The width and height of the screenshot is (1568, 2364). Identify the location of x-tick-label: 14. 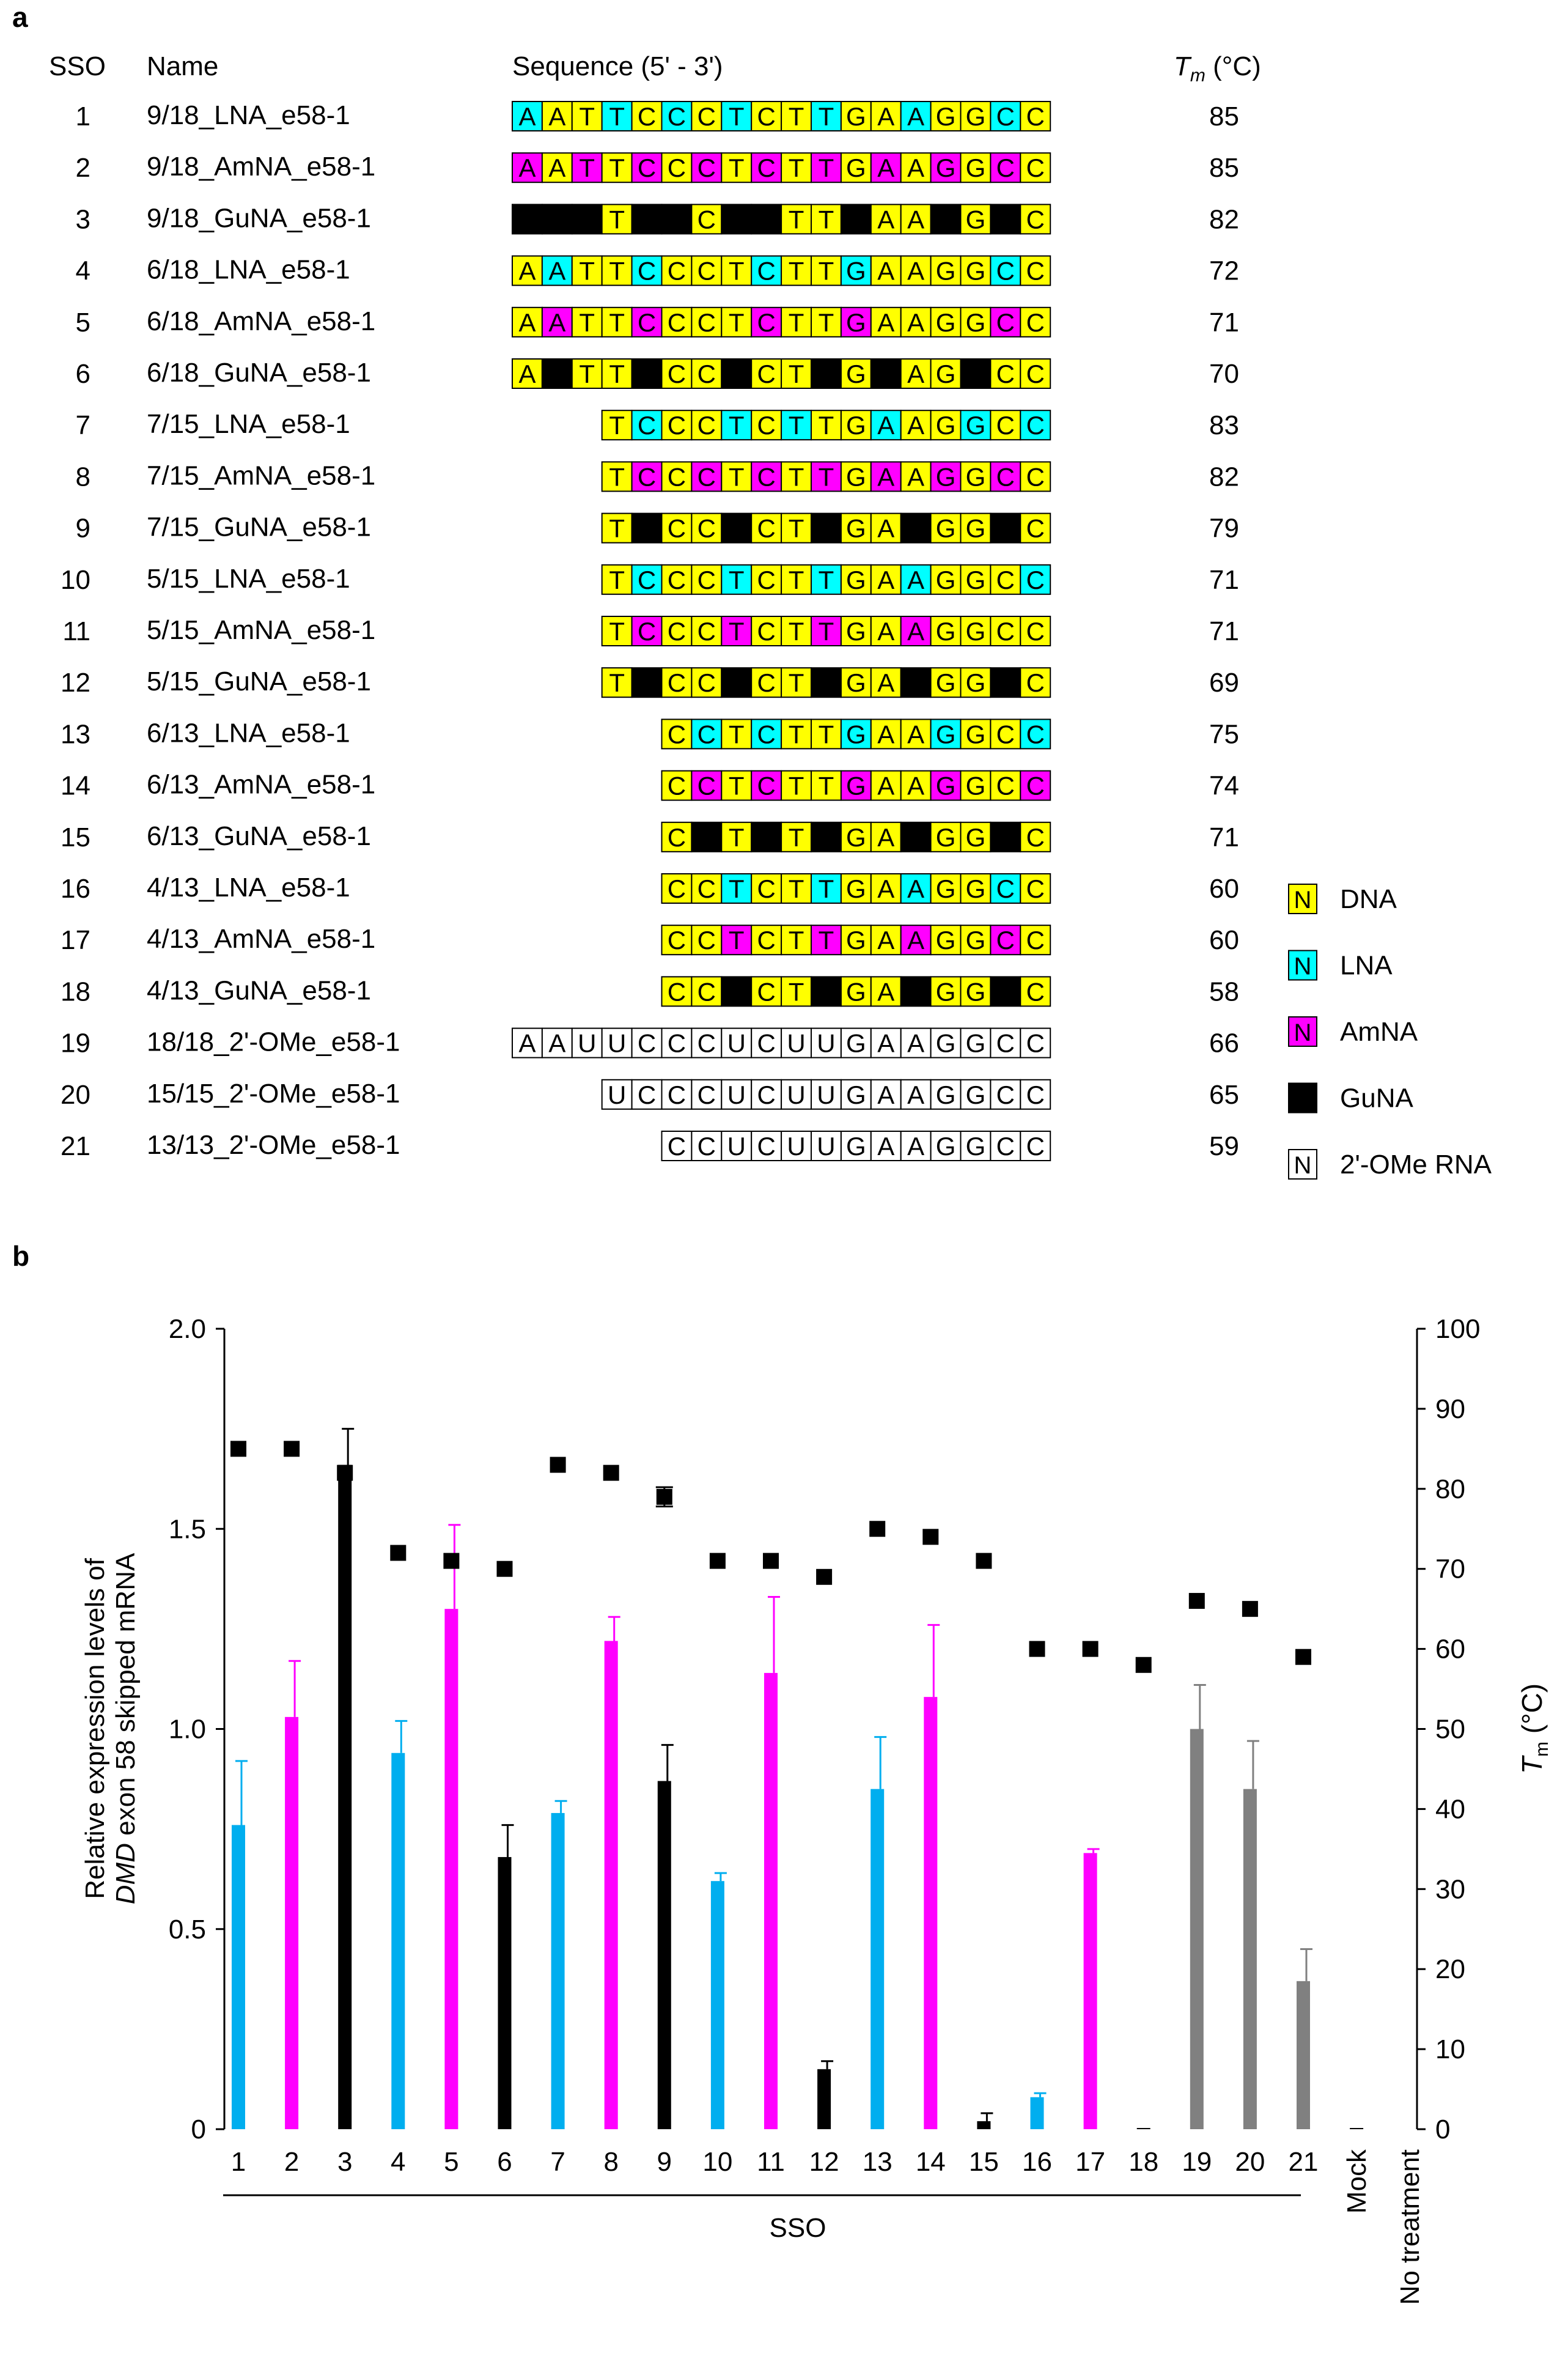
(931, 2162).